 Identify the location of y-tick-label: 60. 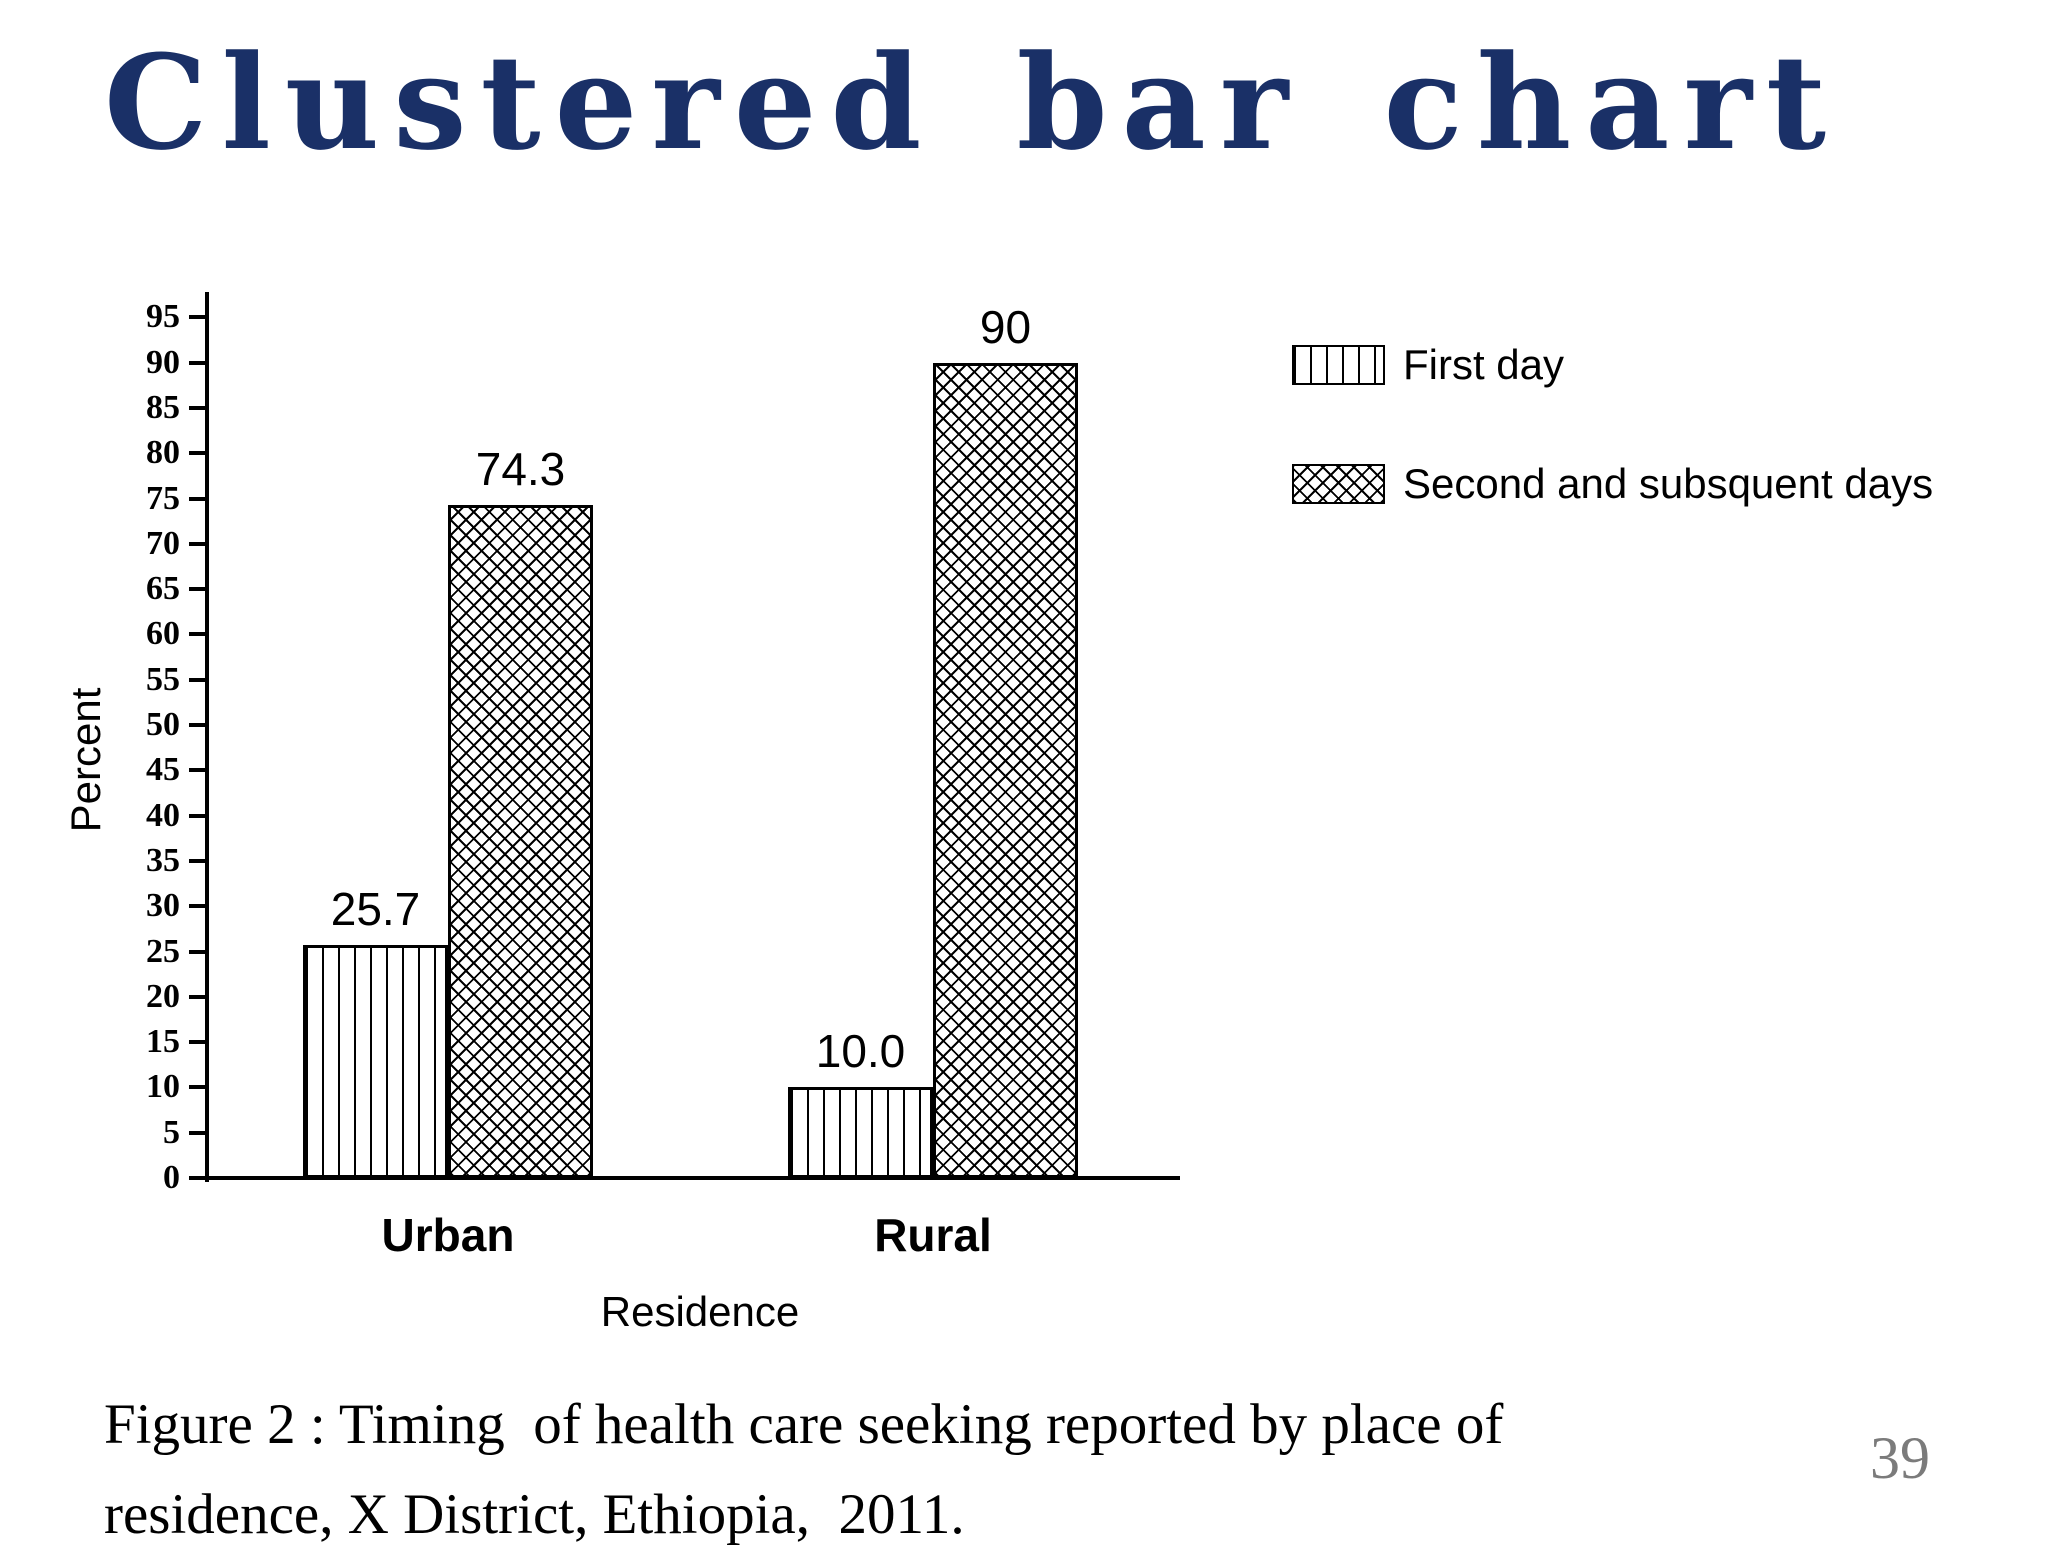
(163, 634).